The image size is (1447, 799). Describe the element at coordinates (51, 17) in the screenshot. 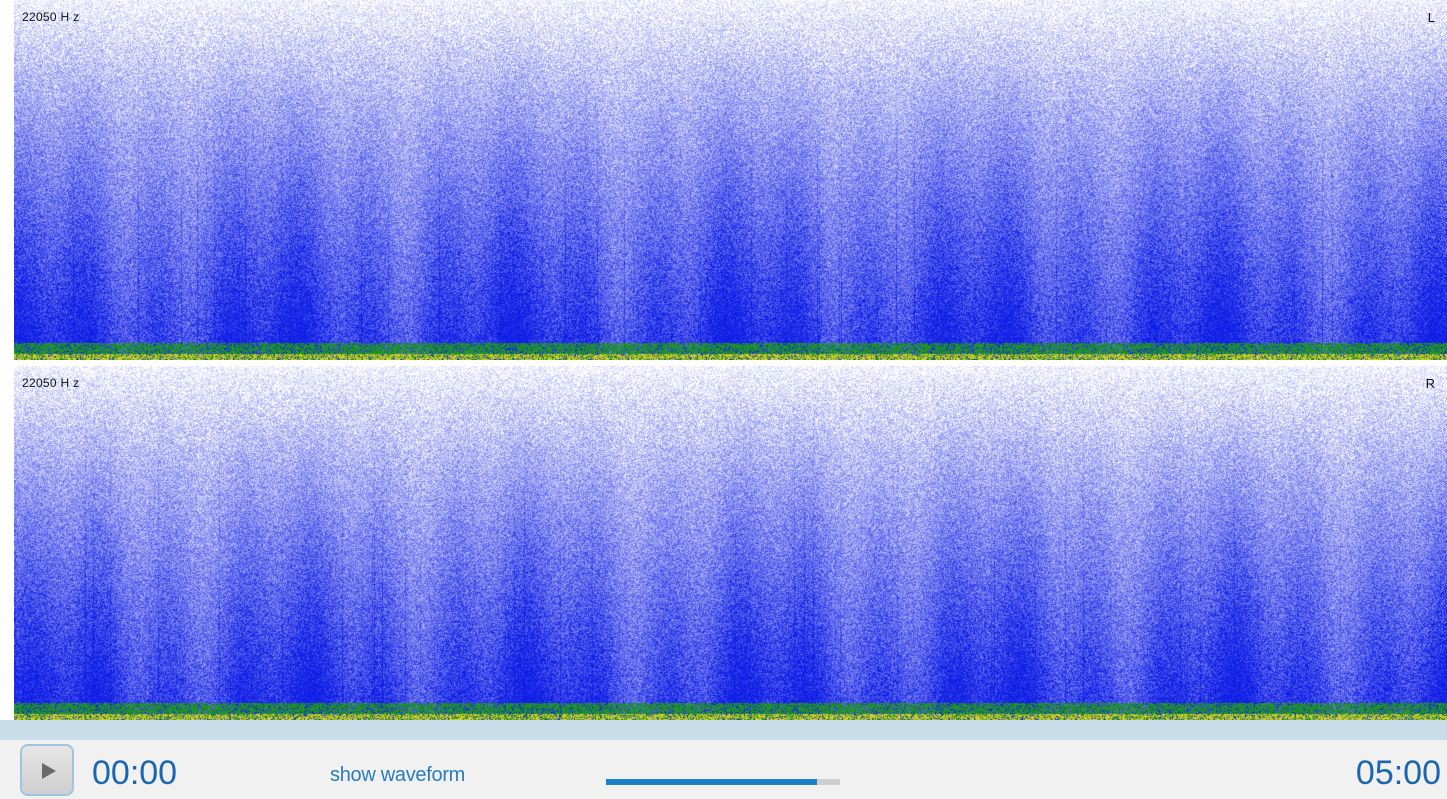

I see `frequency-label-left: 22050 H z` at that location.